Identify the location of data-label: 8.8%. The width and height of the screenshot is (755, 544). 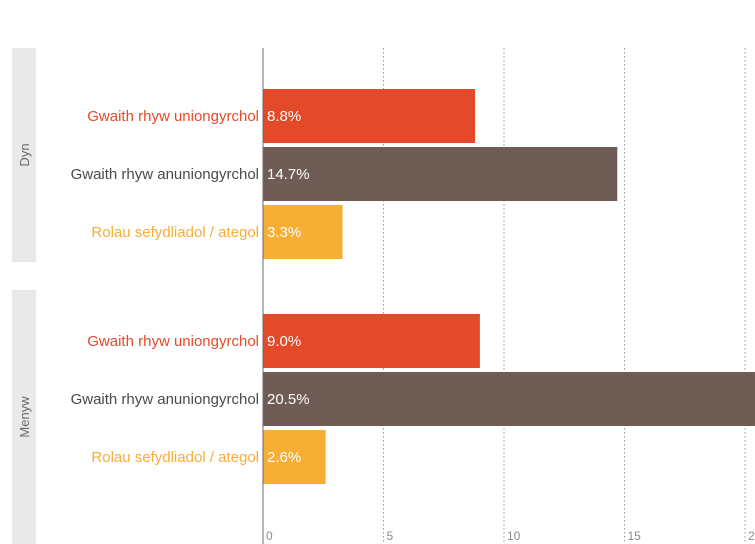
(284, 116).